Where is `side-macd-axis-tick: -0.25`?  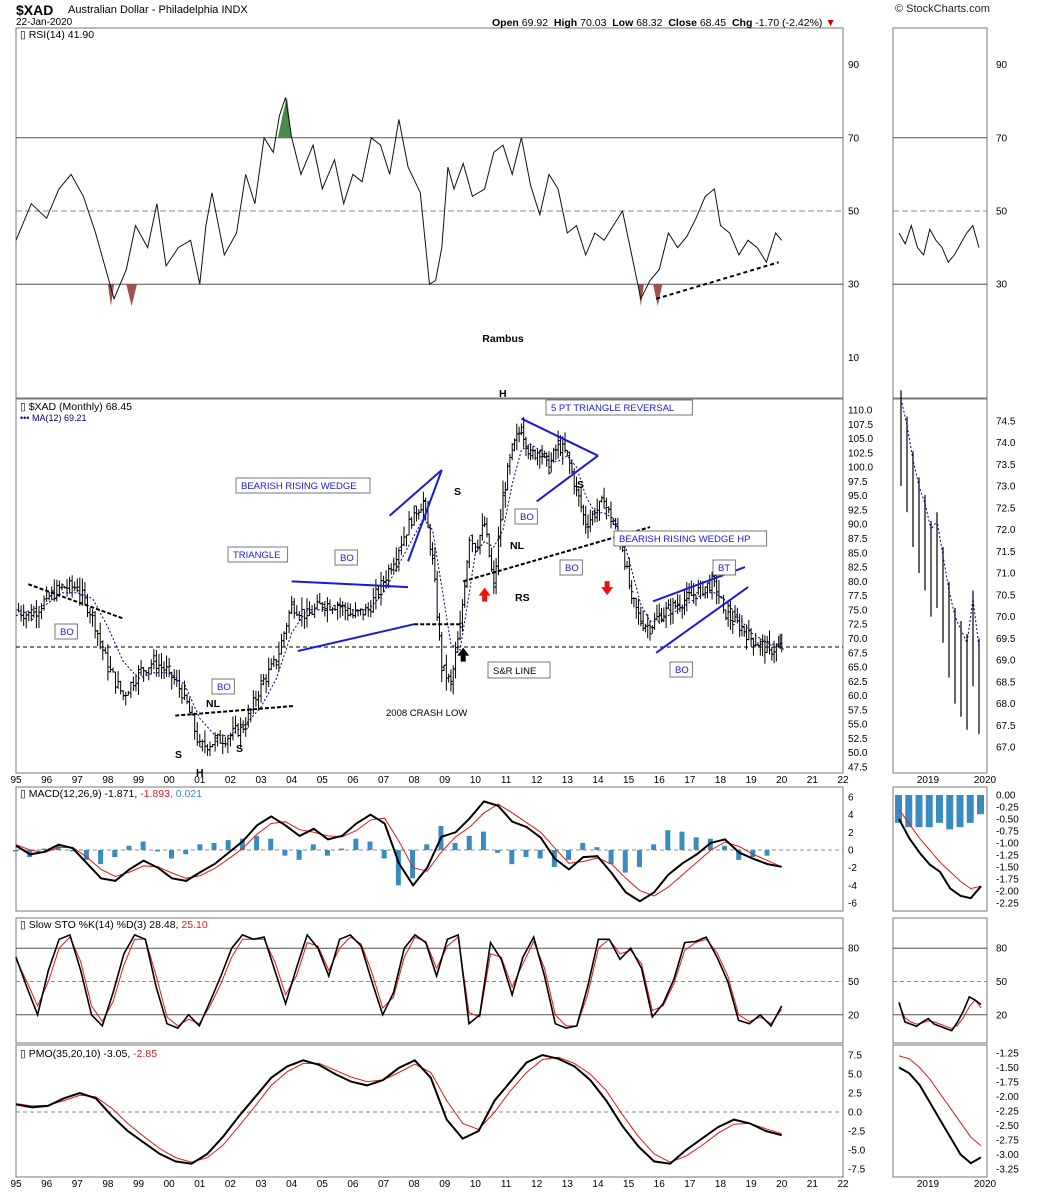
side-macd-axis-tick: -0.25 is located at coordinates (1007, 808).